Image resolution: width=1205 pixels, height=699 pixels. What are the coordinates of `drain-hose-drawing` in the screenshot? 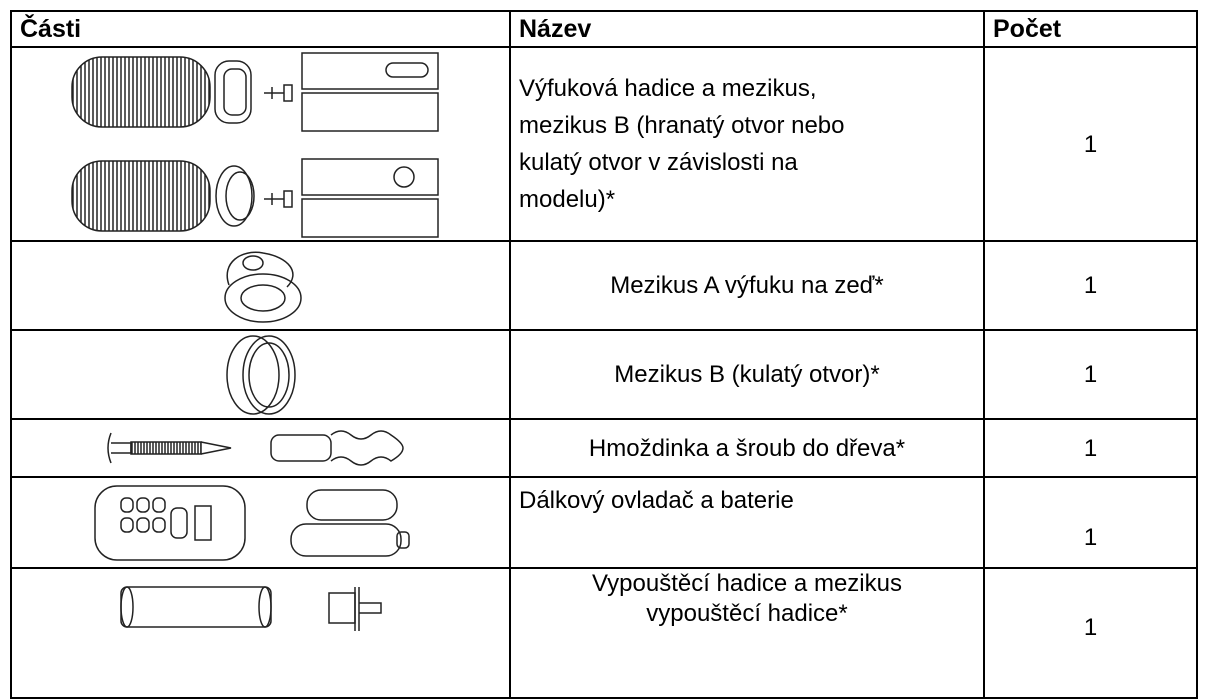 It's located at (250, 608).